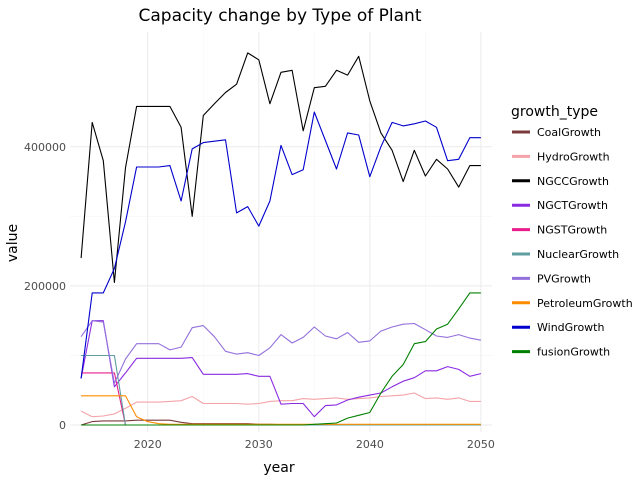 Image resolution: width=640 pixels, height=480 pixels. What do you see at coordinates (573, 181) in the screenshot?
I see `legend-label-ngccgrowth: NGCCGrowth` at bounding box center [573, 181].